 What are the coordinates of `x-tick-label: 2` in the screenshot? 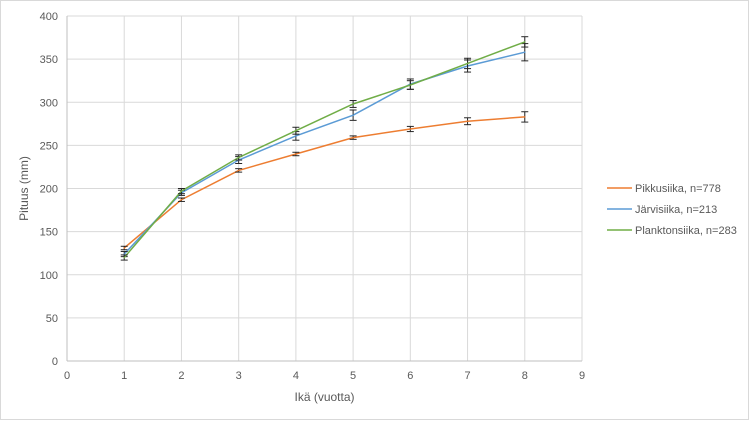 It's located at (181, 376).